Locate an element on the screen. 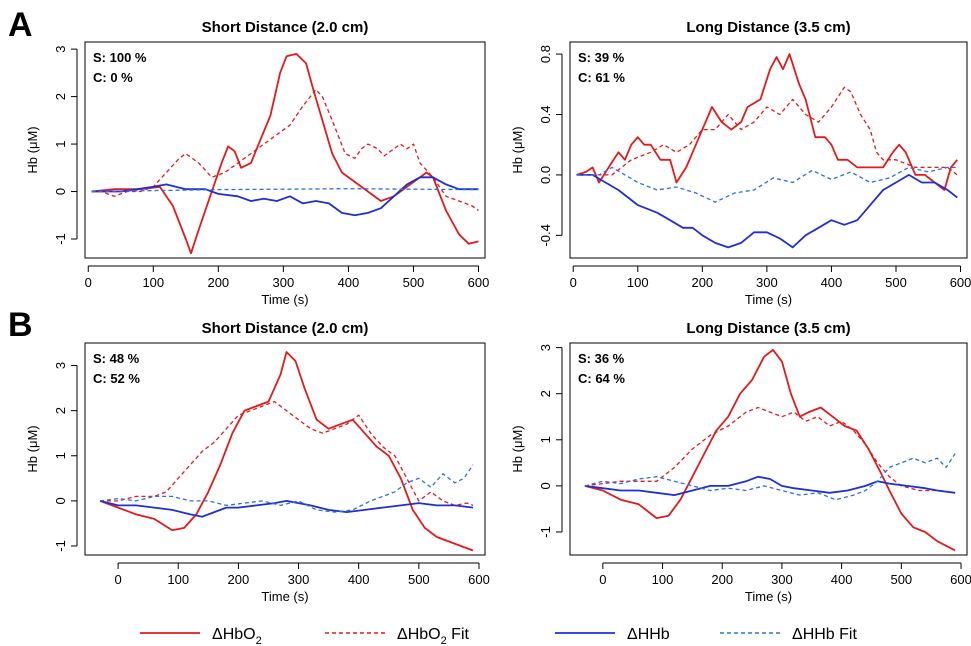  annotation-c: C: 64 % is located at coordinates (601, 378).